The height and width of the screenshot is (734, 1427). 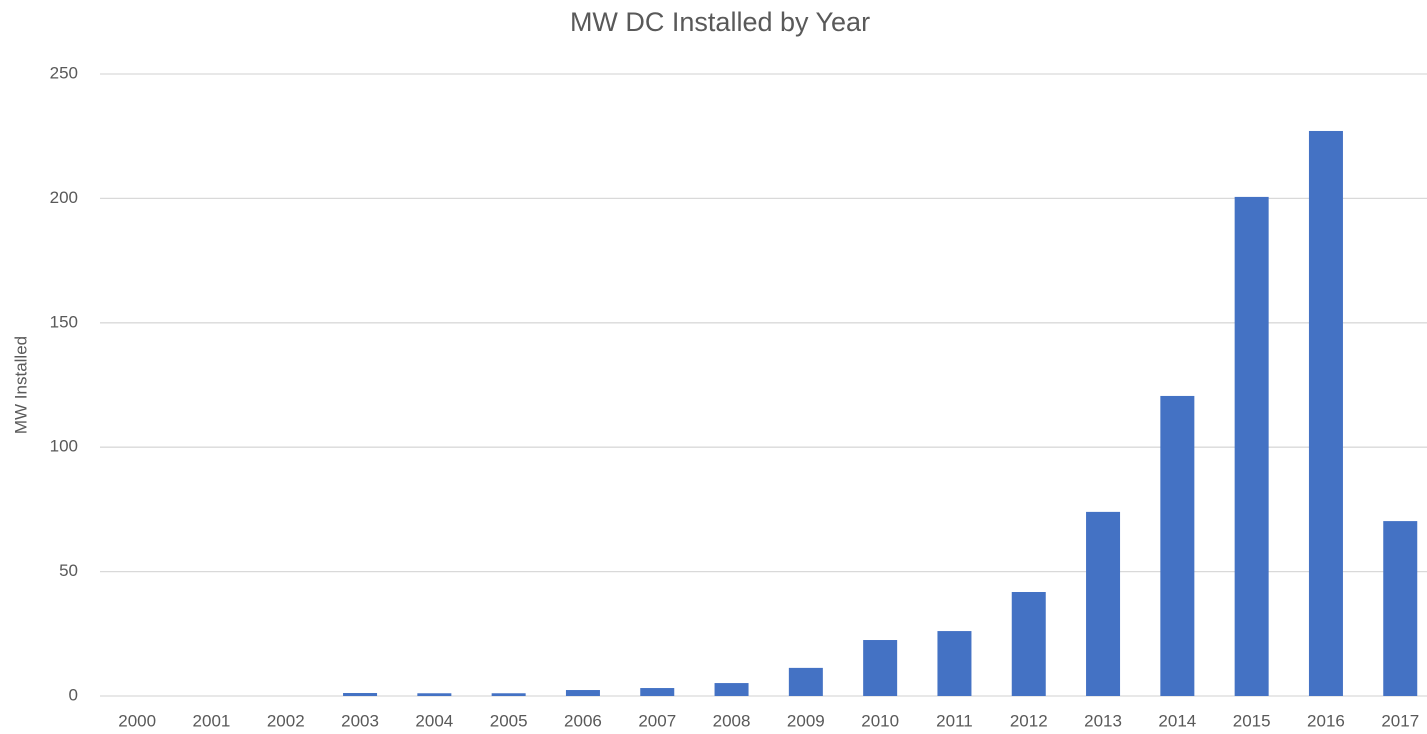 What do you see at coordinates (657, 720) in the screenshot?
I see `x-tick-label: 2007` at bounding box center [657, 720].